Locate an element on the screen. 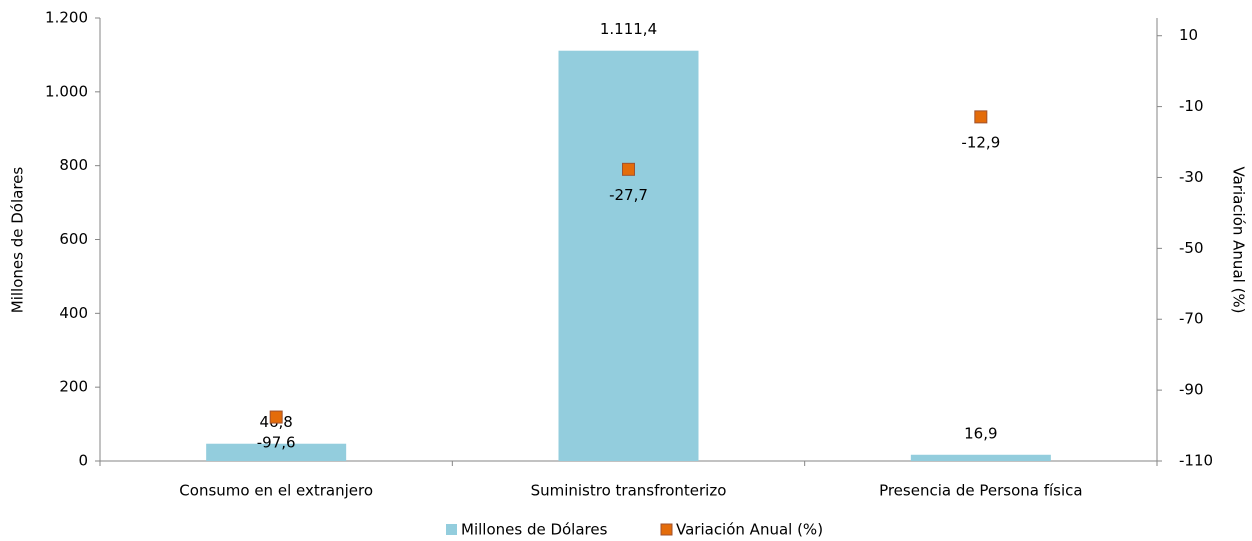 This screenshot has width=1252, height=541. x-tick-label: Presencia de Persona física is located at coordinates (981, 491).